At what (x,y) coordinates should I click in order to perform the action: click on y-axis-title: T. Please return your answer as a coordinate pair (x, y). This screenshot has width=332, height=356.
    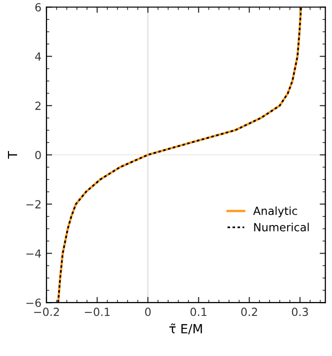
    Looking at the image, I should click on (13, 155).